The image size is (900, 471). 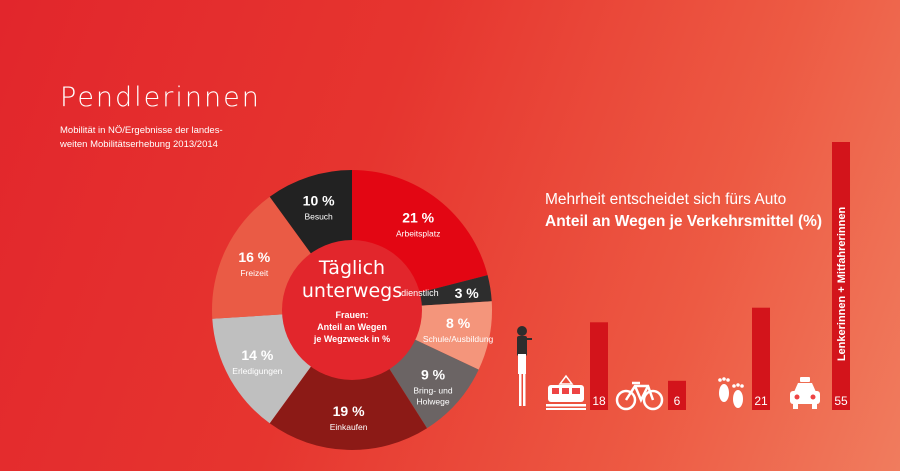 I want to click on bar-fahrrad, so click(x=677, y=395).